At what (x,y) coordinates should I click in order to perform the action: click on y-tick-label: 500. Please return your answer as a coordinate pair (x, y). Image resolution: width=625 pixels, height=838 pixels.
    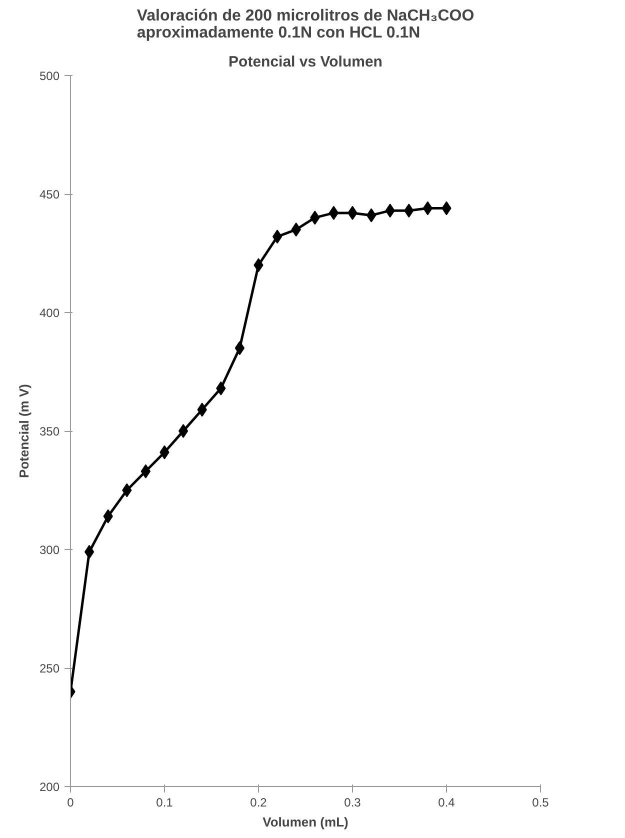
    Looking at the image, I should click on (49, 76).